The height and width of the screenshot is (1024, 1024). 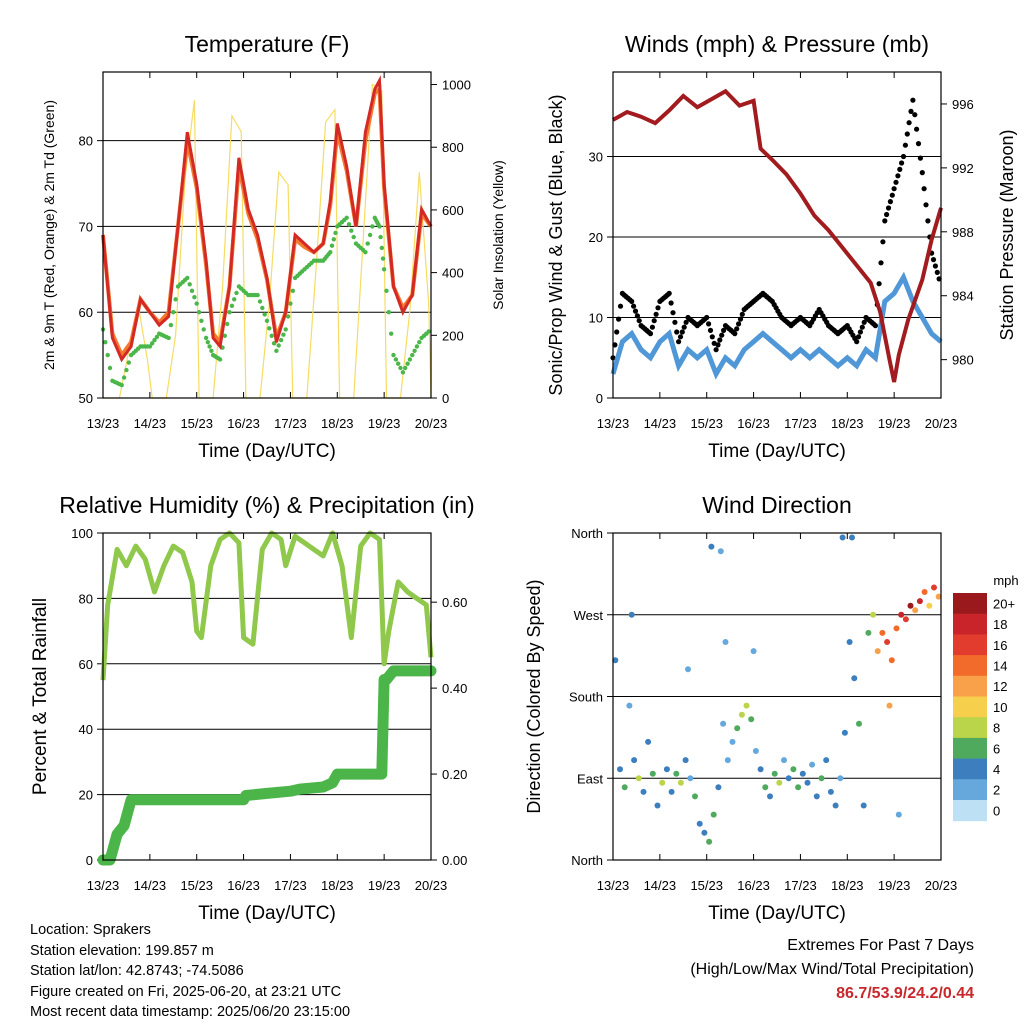 What do you see at coordinates (86, 664) in the screenshot?
I see `y-tick-label: 60` at bounding box center [86, 664].